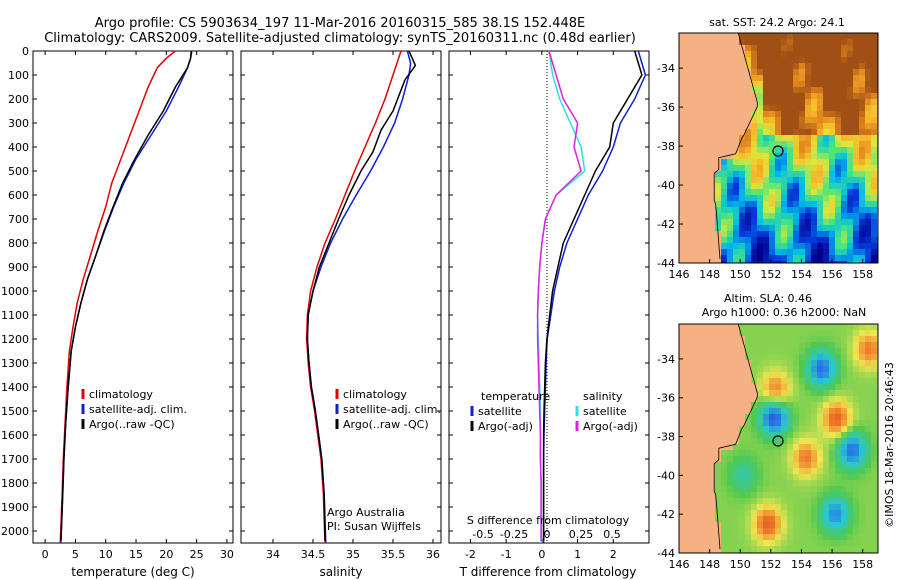 The height and width of the screenshot is (580, 900). Describe the element at coordinates (500, 411) in the screenshot. I see `legend-label: satellite` at that location.